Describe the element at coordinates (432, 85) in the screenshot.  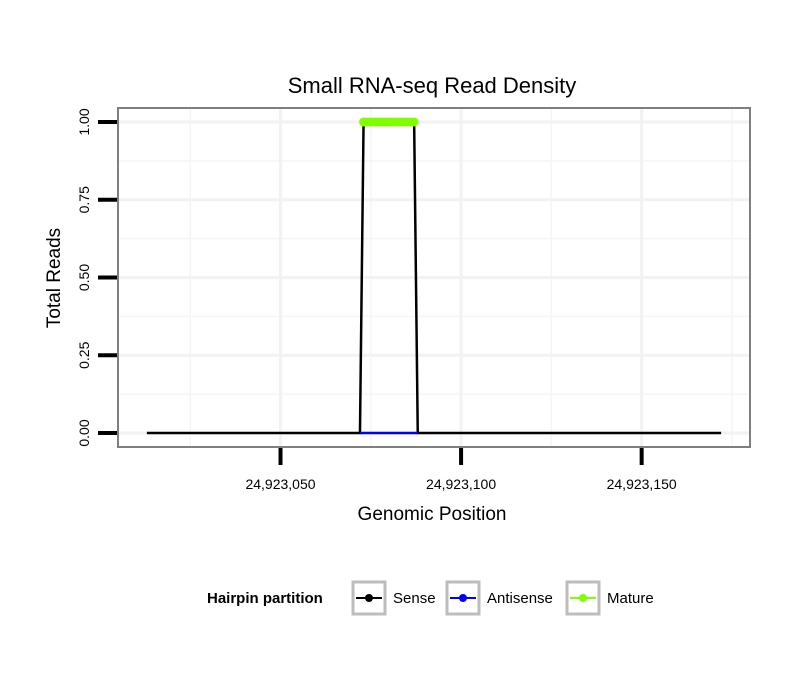
I see `chart-title: Small RNA-seq Read Density` at that location.